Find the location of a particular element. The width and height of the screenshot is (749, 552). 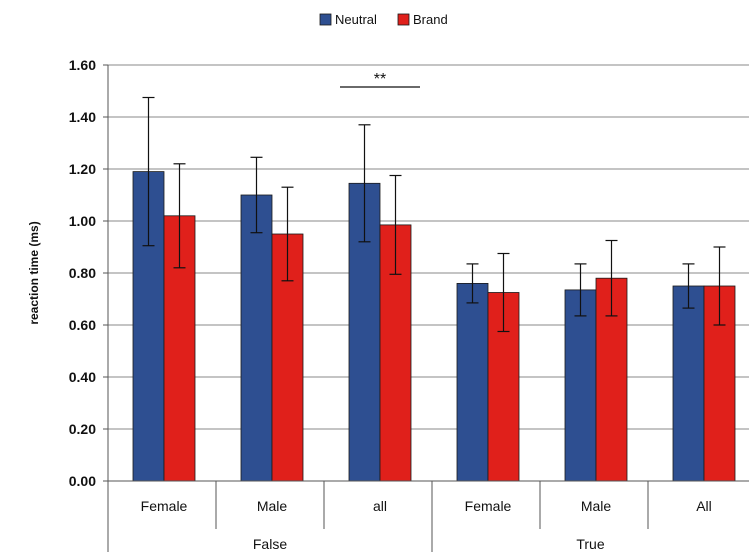

y-tick-label: 0.00 is located at coordinates (82, 481).